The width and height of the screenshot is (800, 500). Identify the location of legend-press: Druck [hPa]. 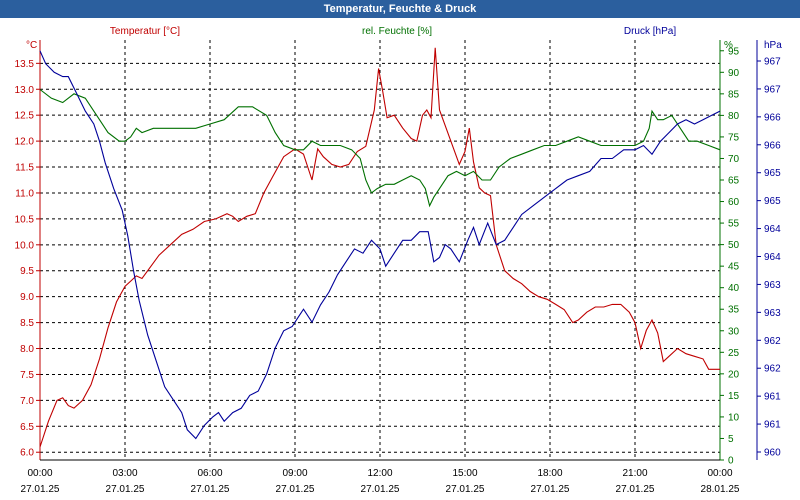
(650, 31).